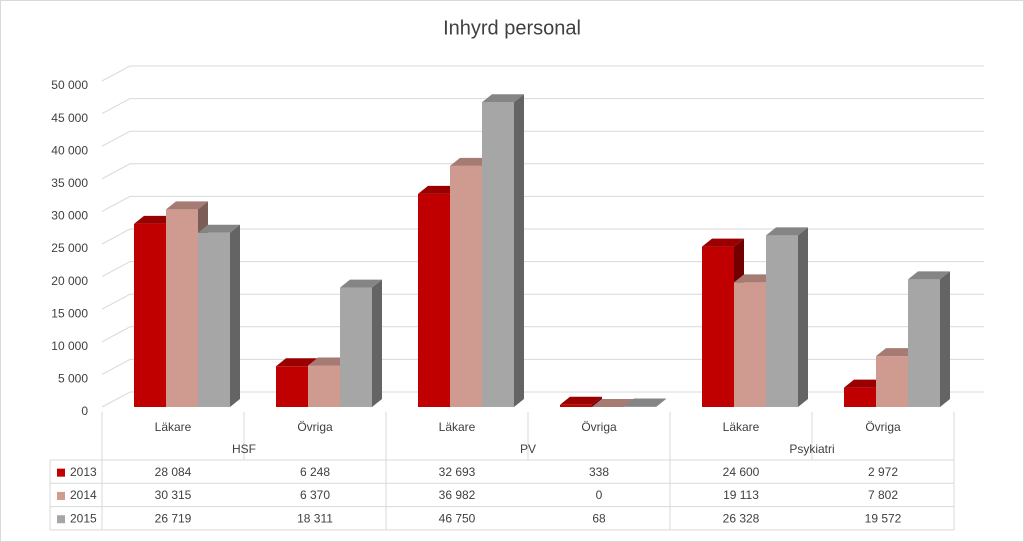  I want to click on y-tick-label: 25 000, so click(69, 248).